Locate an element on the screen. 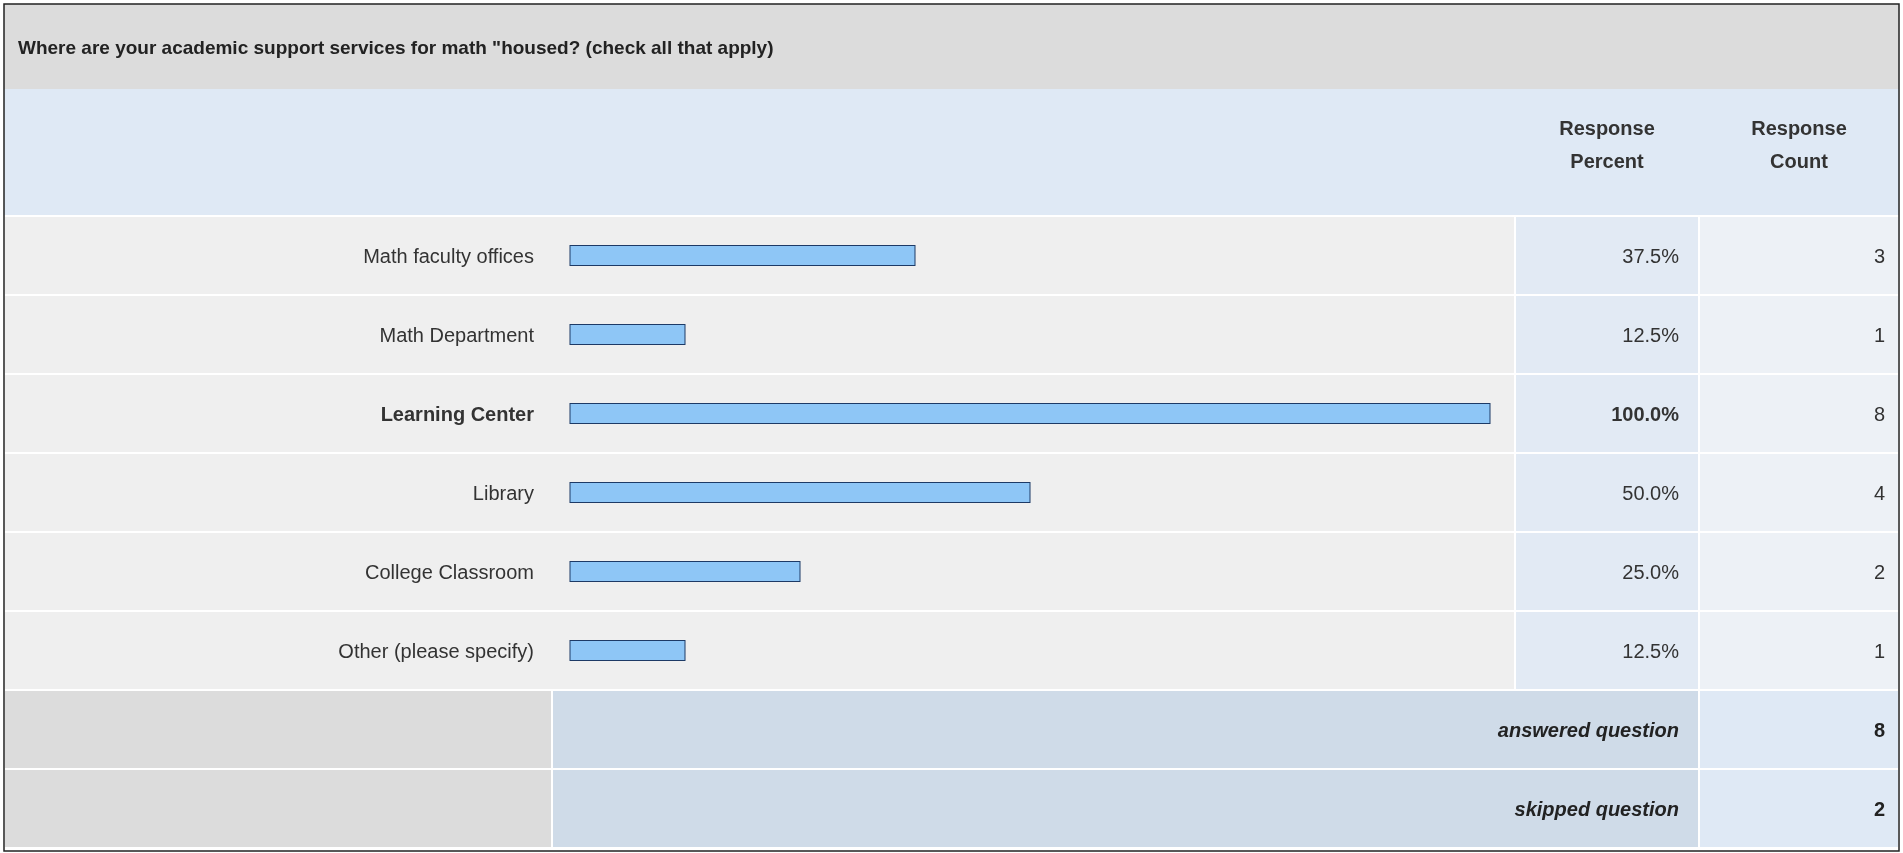 The image size is (1903, 853). data-label: 37.5% is located at coordinates (1651, 255).